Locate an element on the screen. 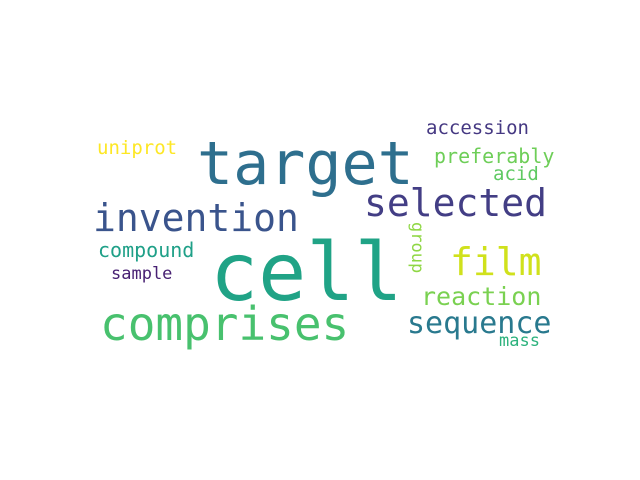  word-reaction: reaction is located at coordinates (481, 296).